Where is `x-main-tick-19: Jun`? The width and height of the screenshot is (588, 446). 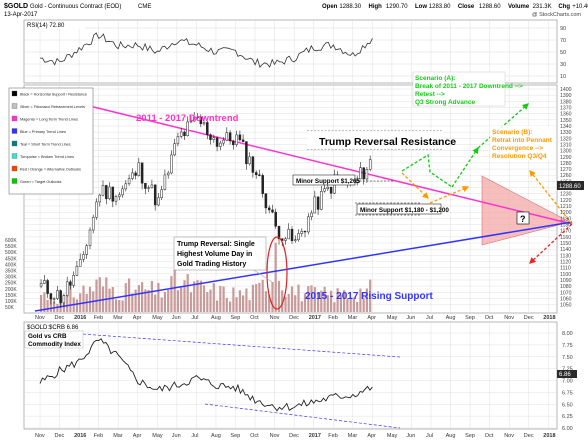
x-main-tick-19: Jun is located at coordinates (410, 318).